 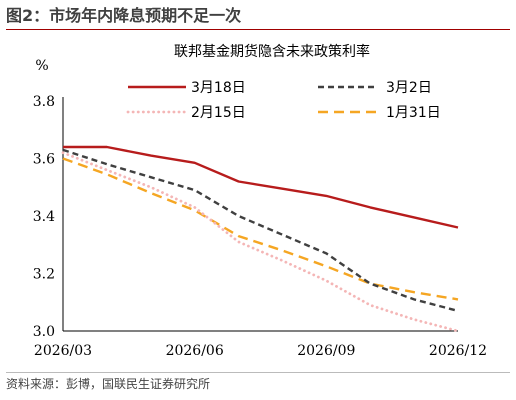 I want to click on y-tick-label: 3.2, so click(x=44, y=275).